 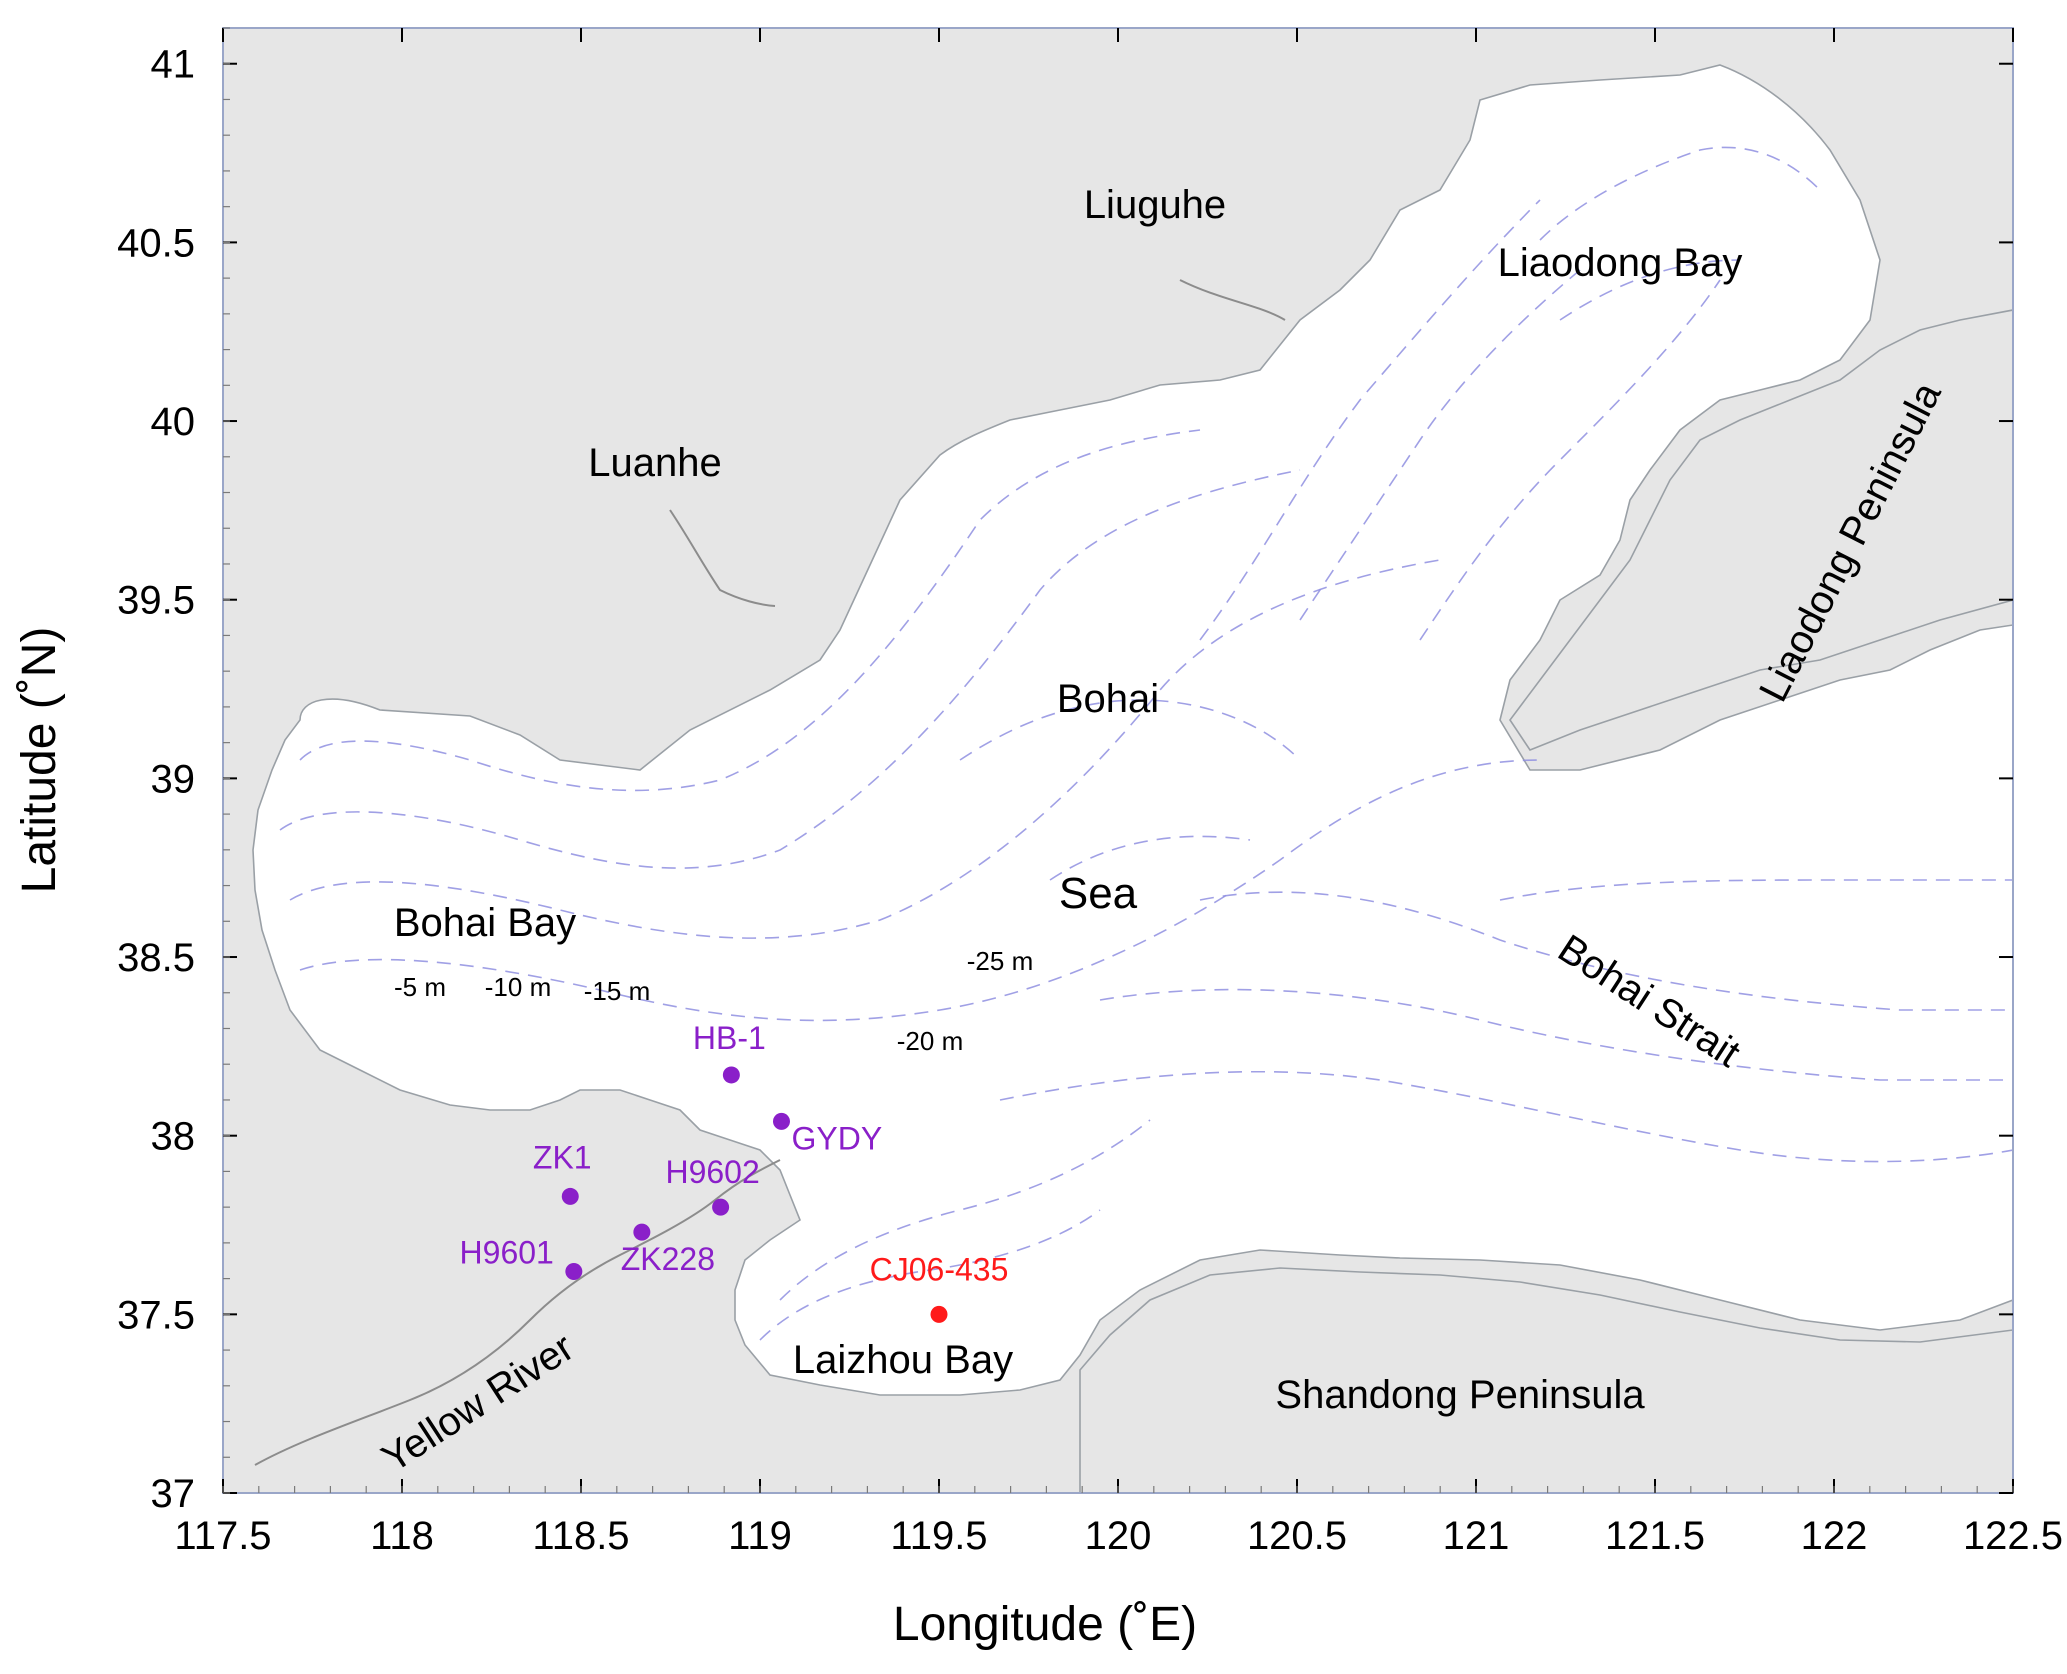 What do you see at coordinates (654, 463) in the screenshot?
I see `label-luanhe: Luanhe` at bounding box center [654, 463].